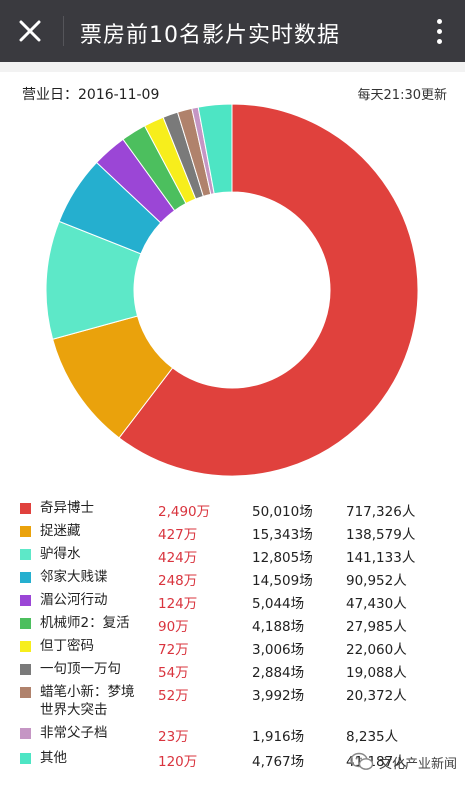 The image size is (465, 794). What do you see at coordinates (232, 734) in the screenshot?
I see `legend-row: 非常父子档 23万 1,916场 8,235人` at bounding box center [232, 734].